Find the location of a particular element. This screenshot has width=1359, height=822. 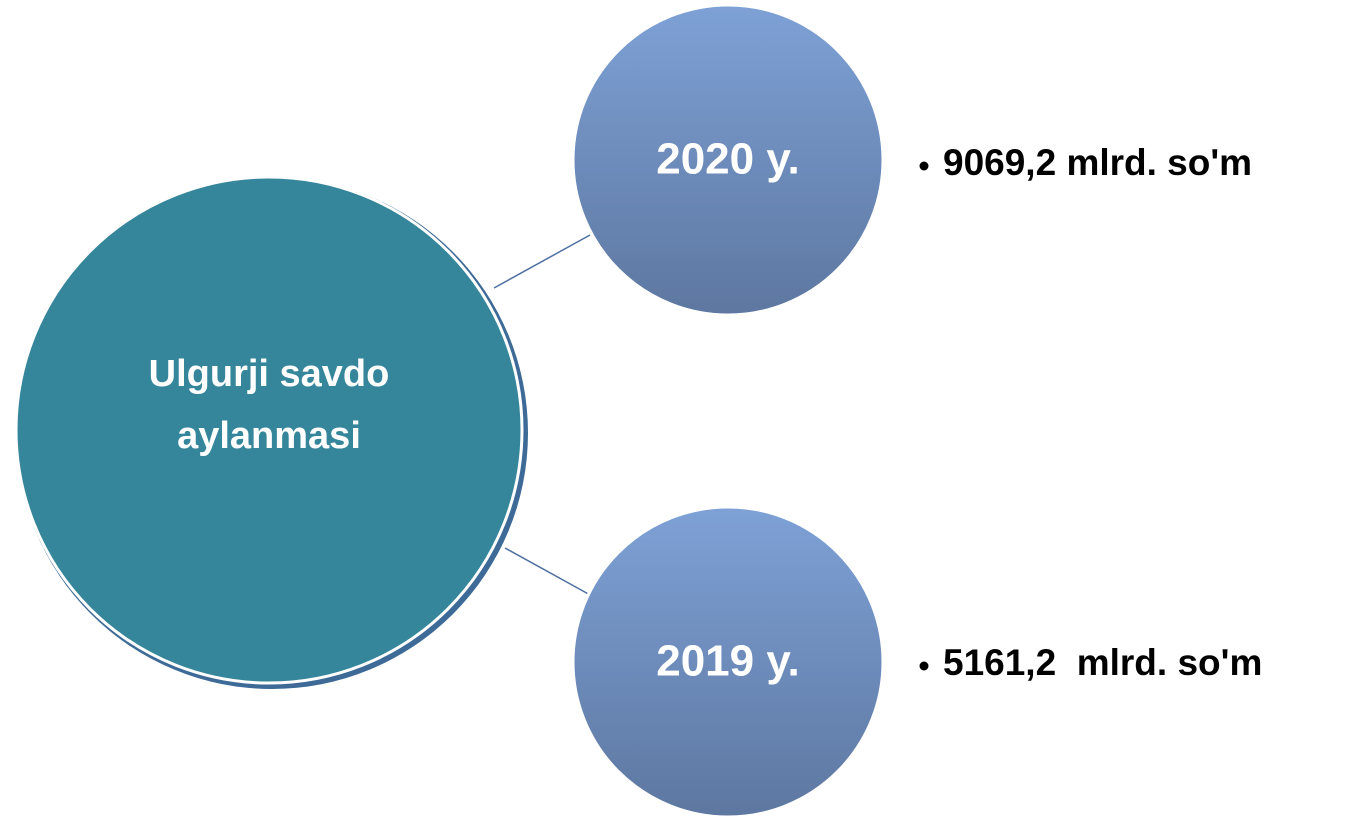

center-label: aylanmasi is located at coordinates (269, 436).